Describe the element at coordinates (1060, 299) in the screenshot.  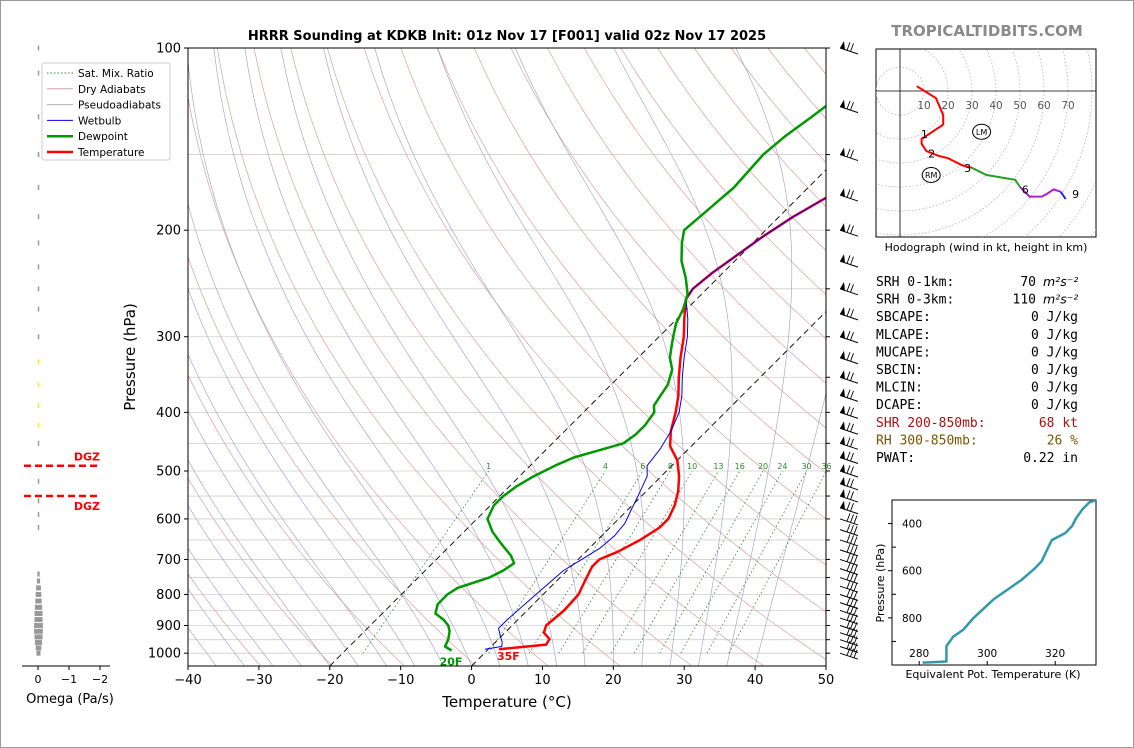
I see `index-unit: m²s⁻²` at that location.